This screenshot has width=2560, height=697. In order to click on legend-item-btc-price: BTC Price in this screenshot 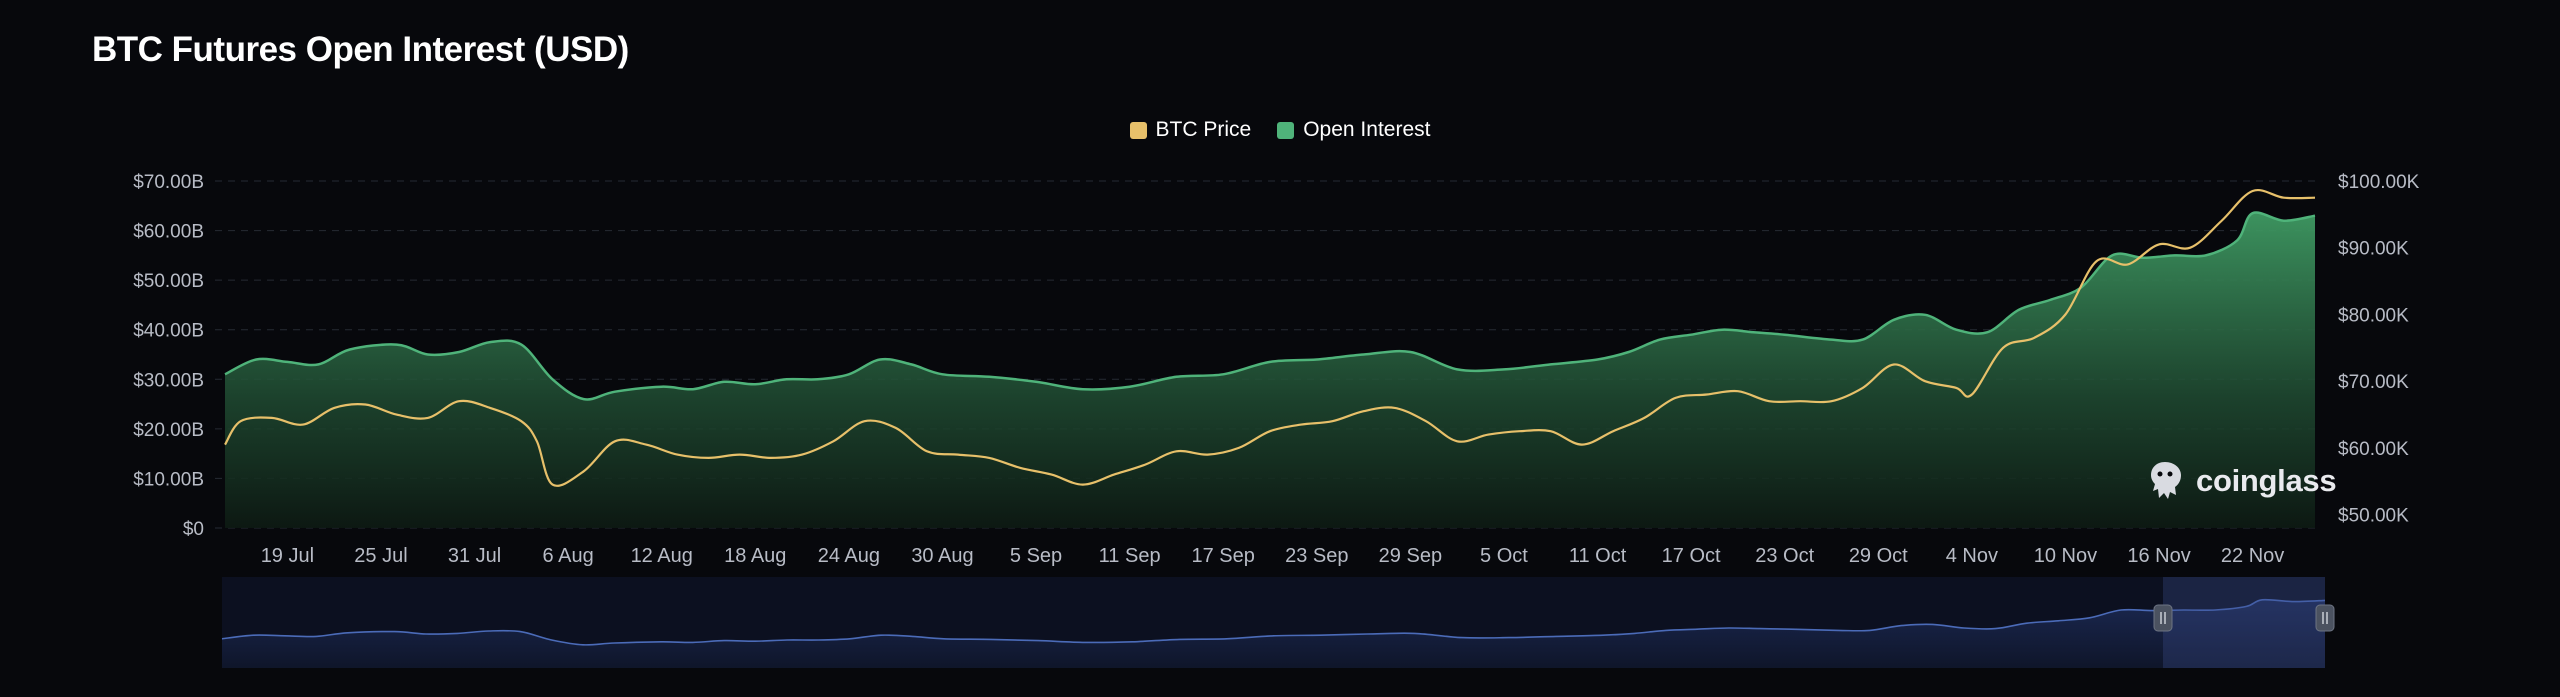, I will do `click(1190, 130)`.